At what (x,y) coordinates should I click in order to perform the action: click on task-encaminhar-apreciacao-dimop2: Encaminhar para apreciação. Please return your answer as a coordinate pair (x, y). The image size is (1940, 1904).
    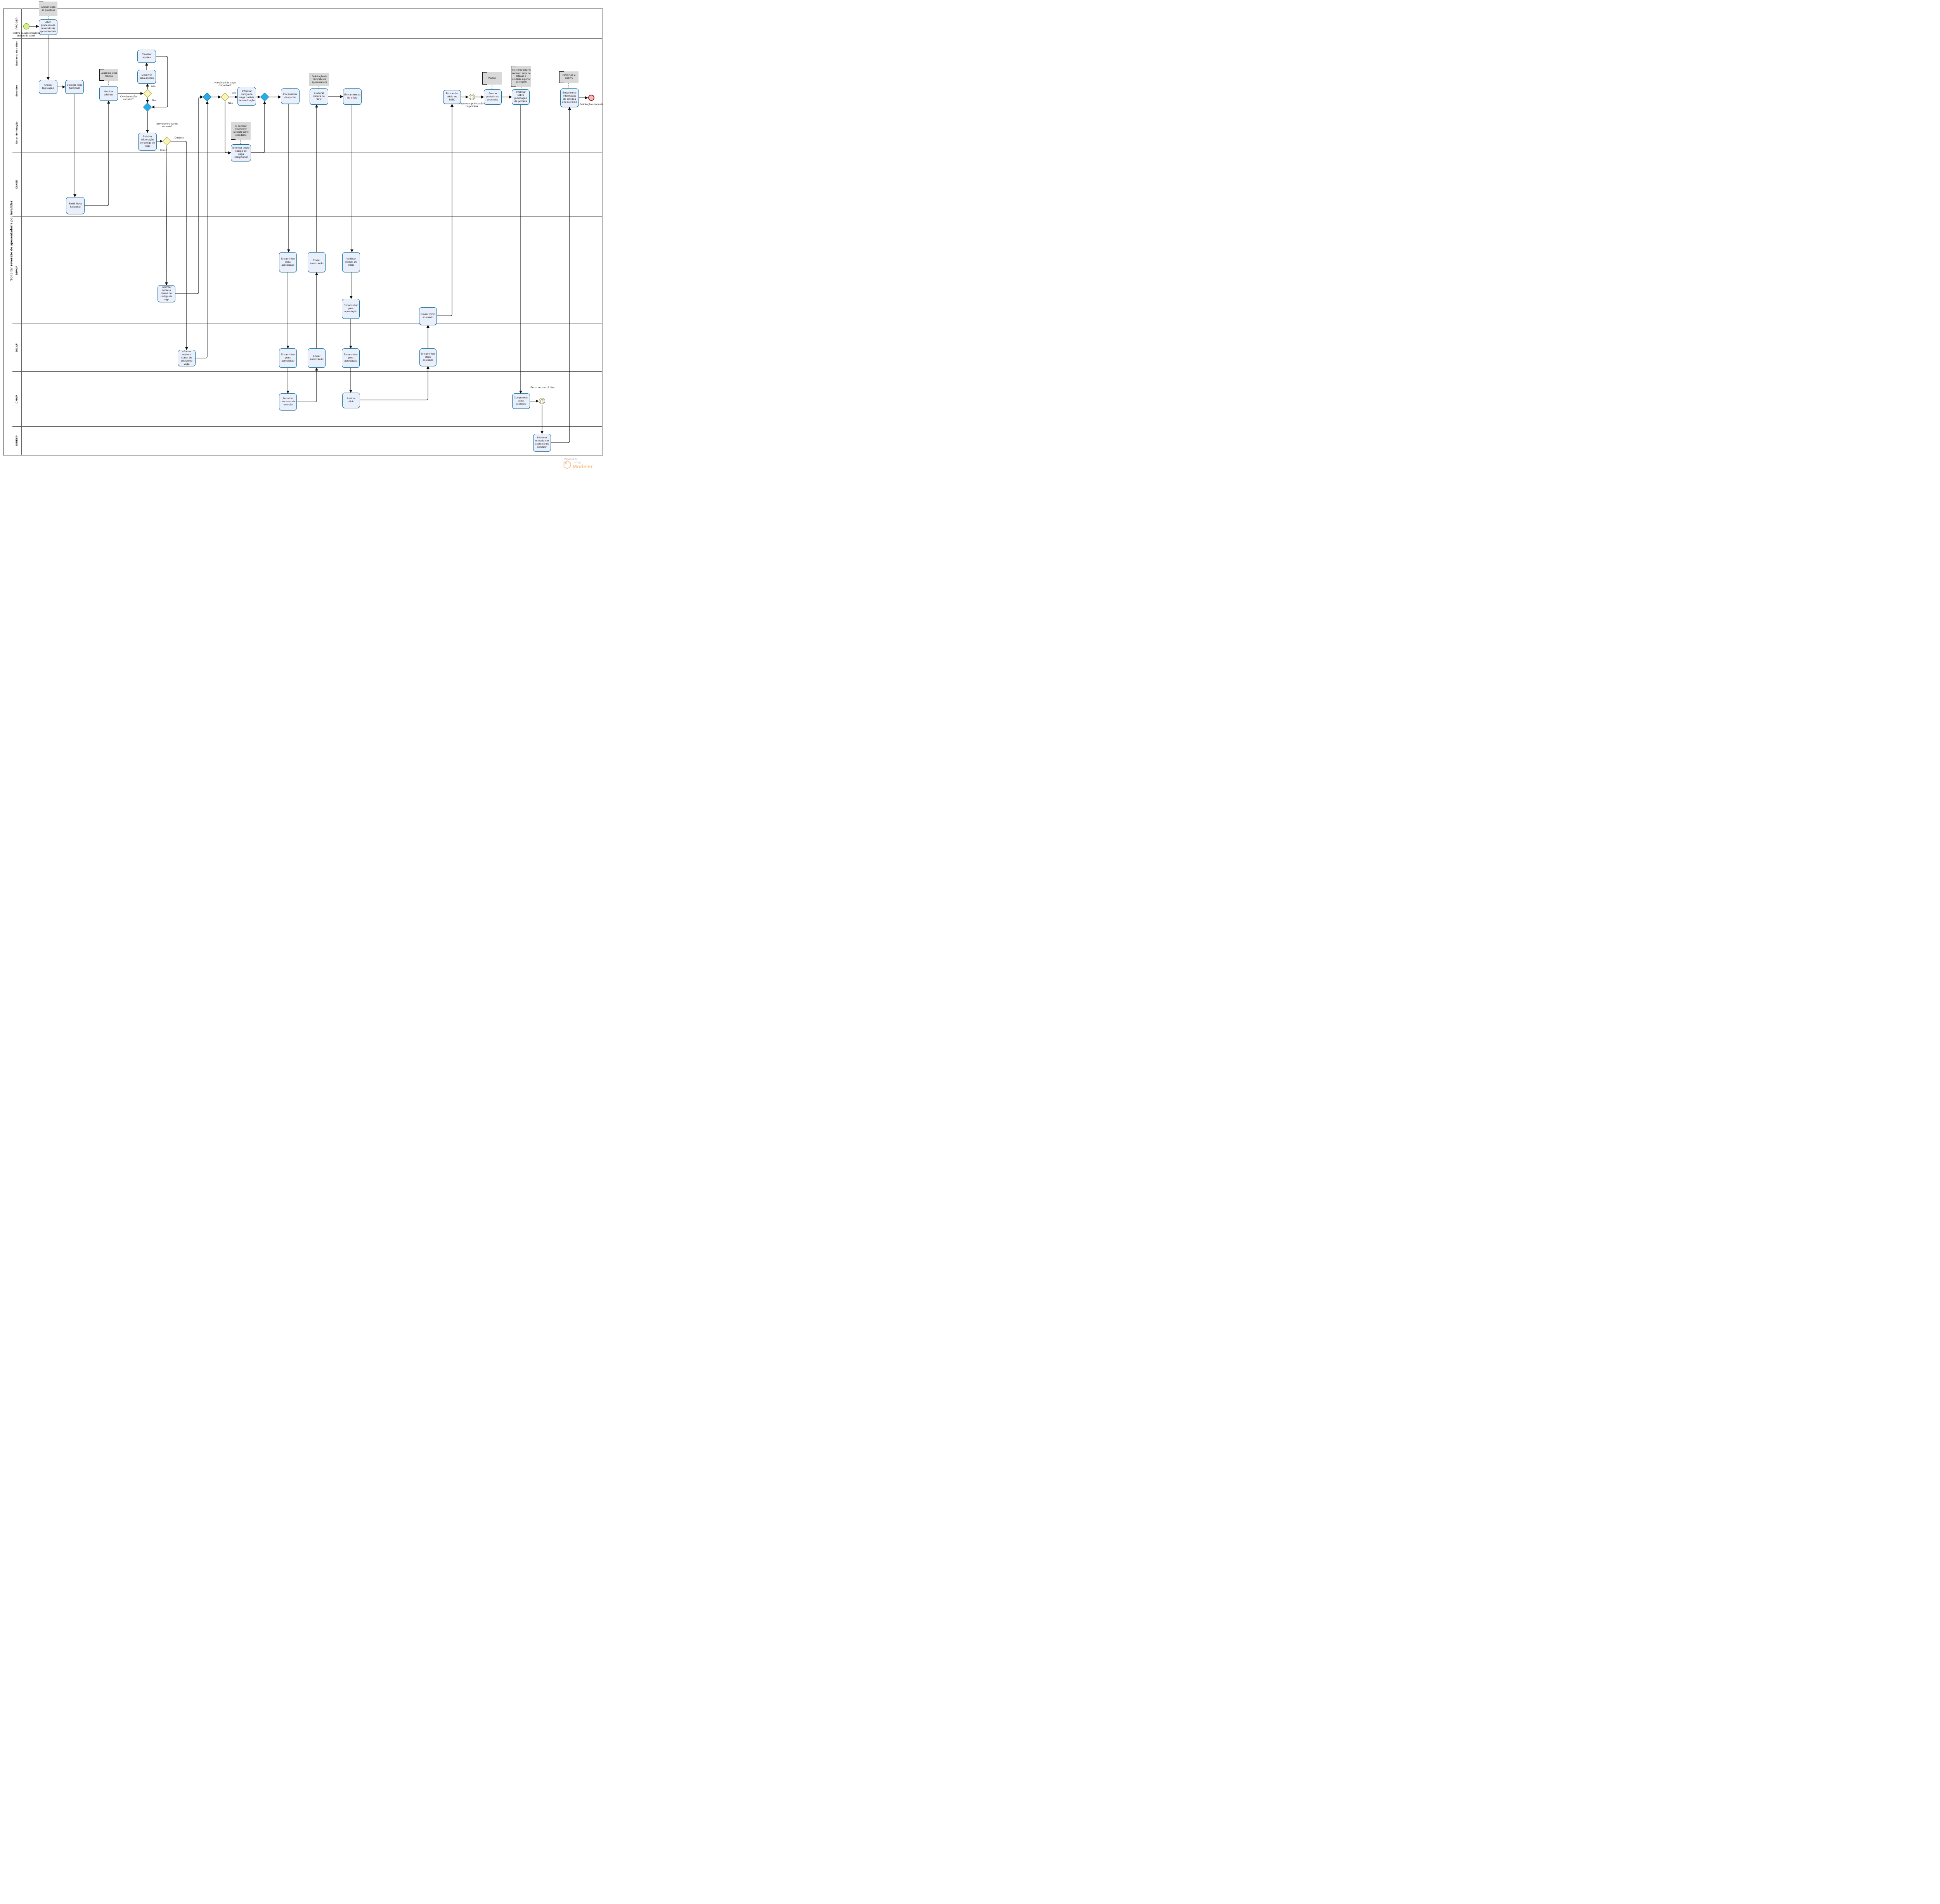
    Looking at the image, I should click on (351, 309).